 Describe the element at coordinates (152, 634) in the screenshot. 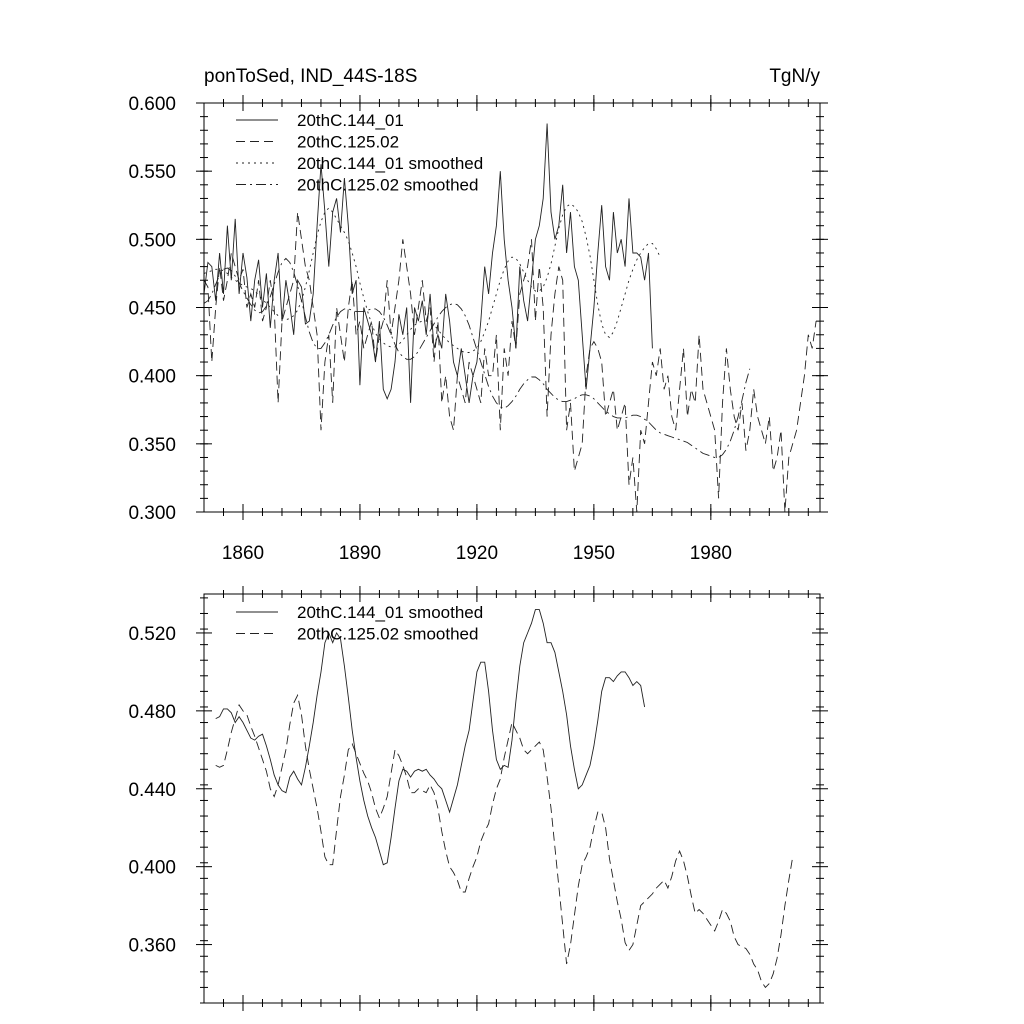

I see `y-tick-label: 0.520` at that location.